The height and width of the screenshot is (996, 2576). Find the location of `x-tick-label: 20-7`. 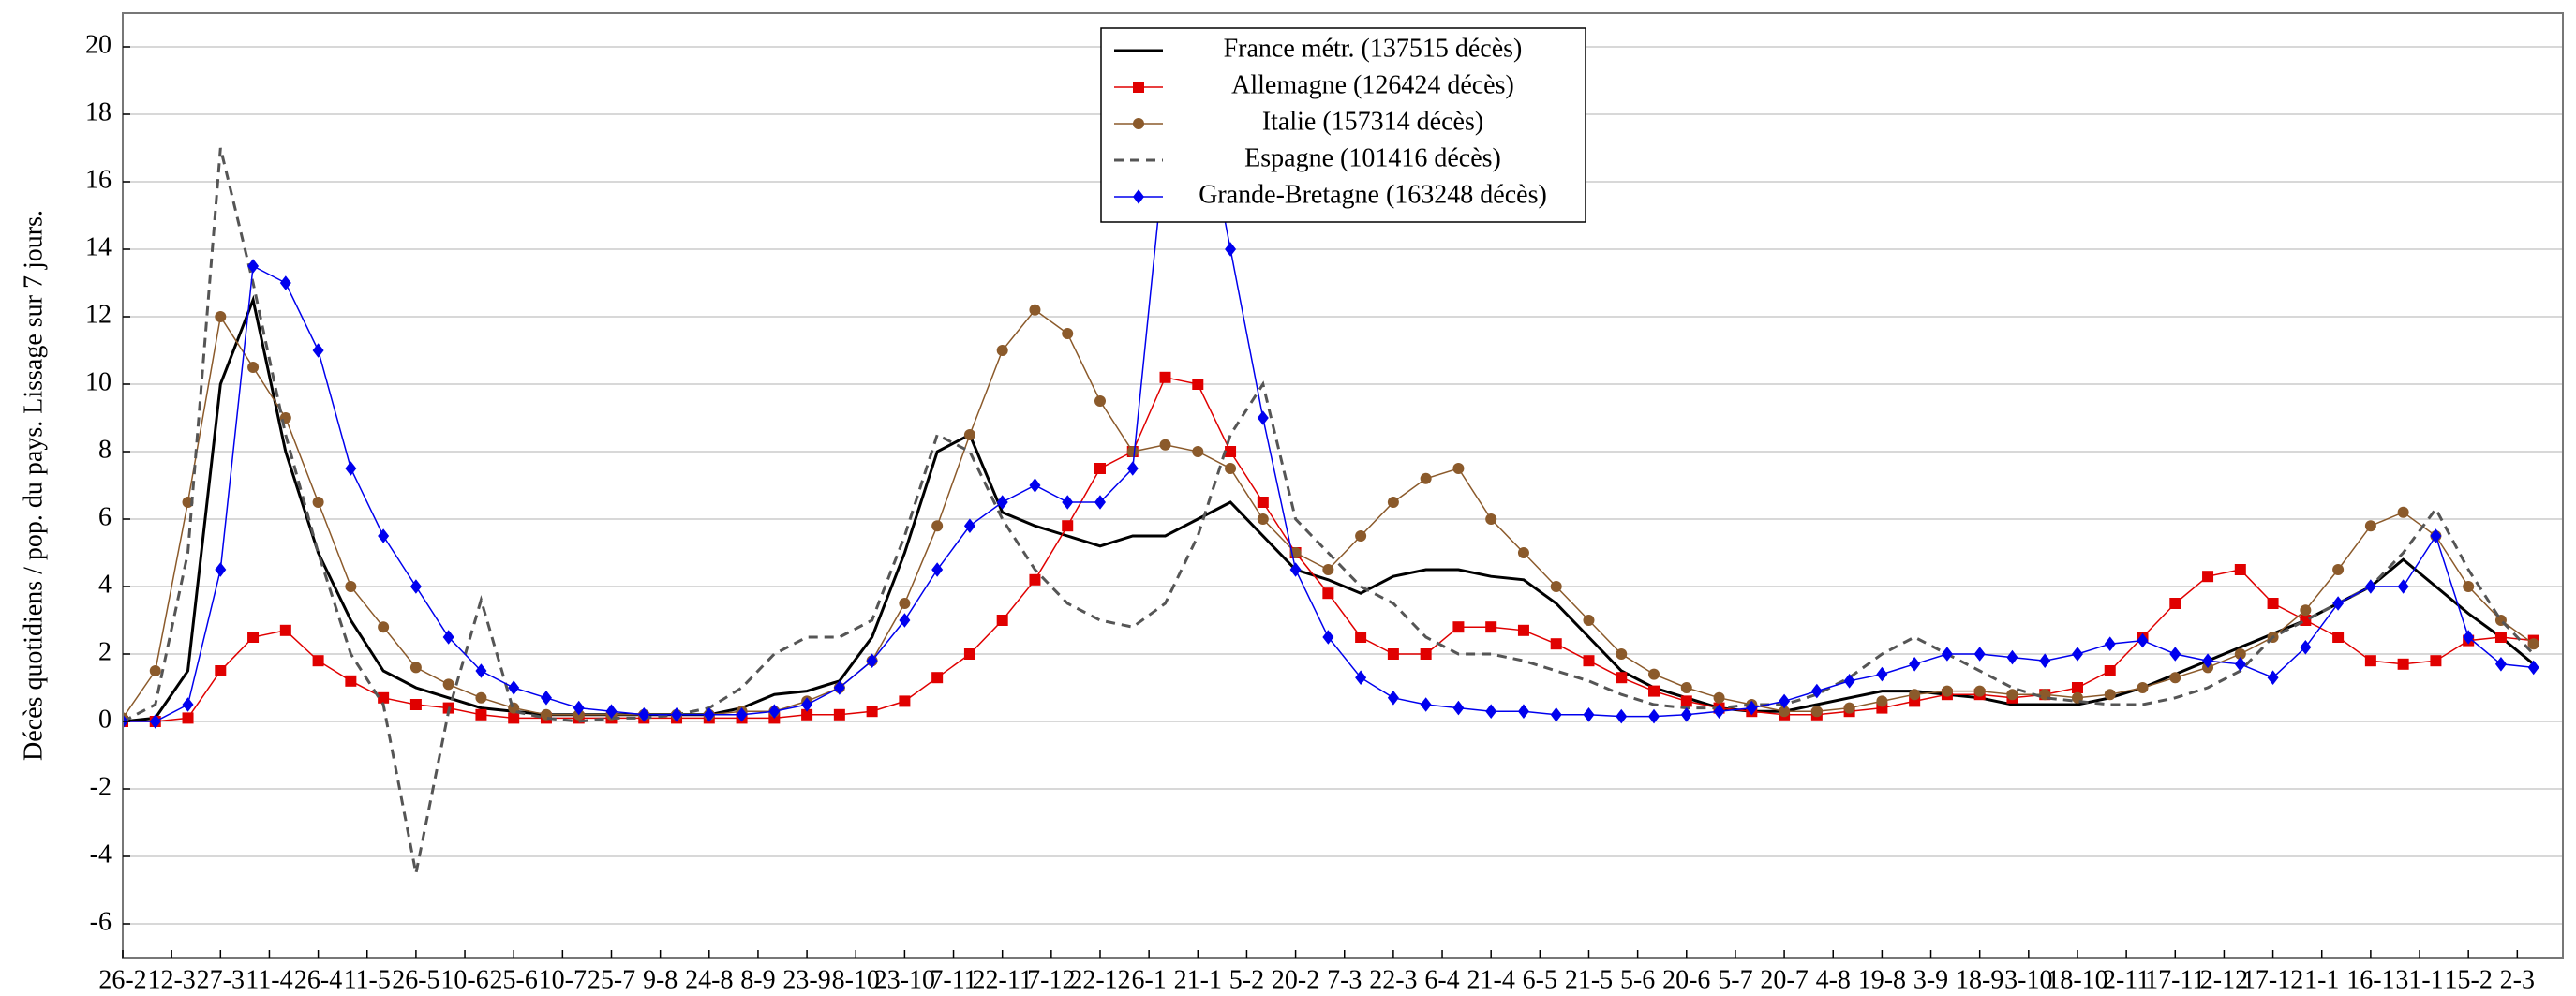

x-tick-label: 20-7 is located at coordinates (1784, 979).